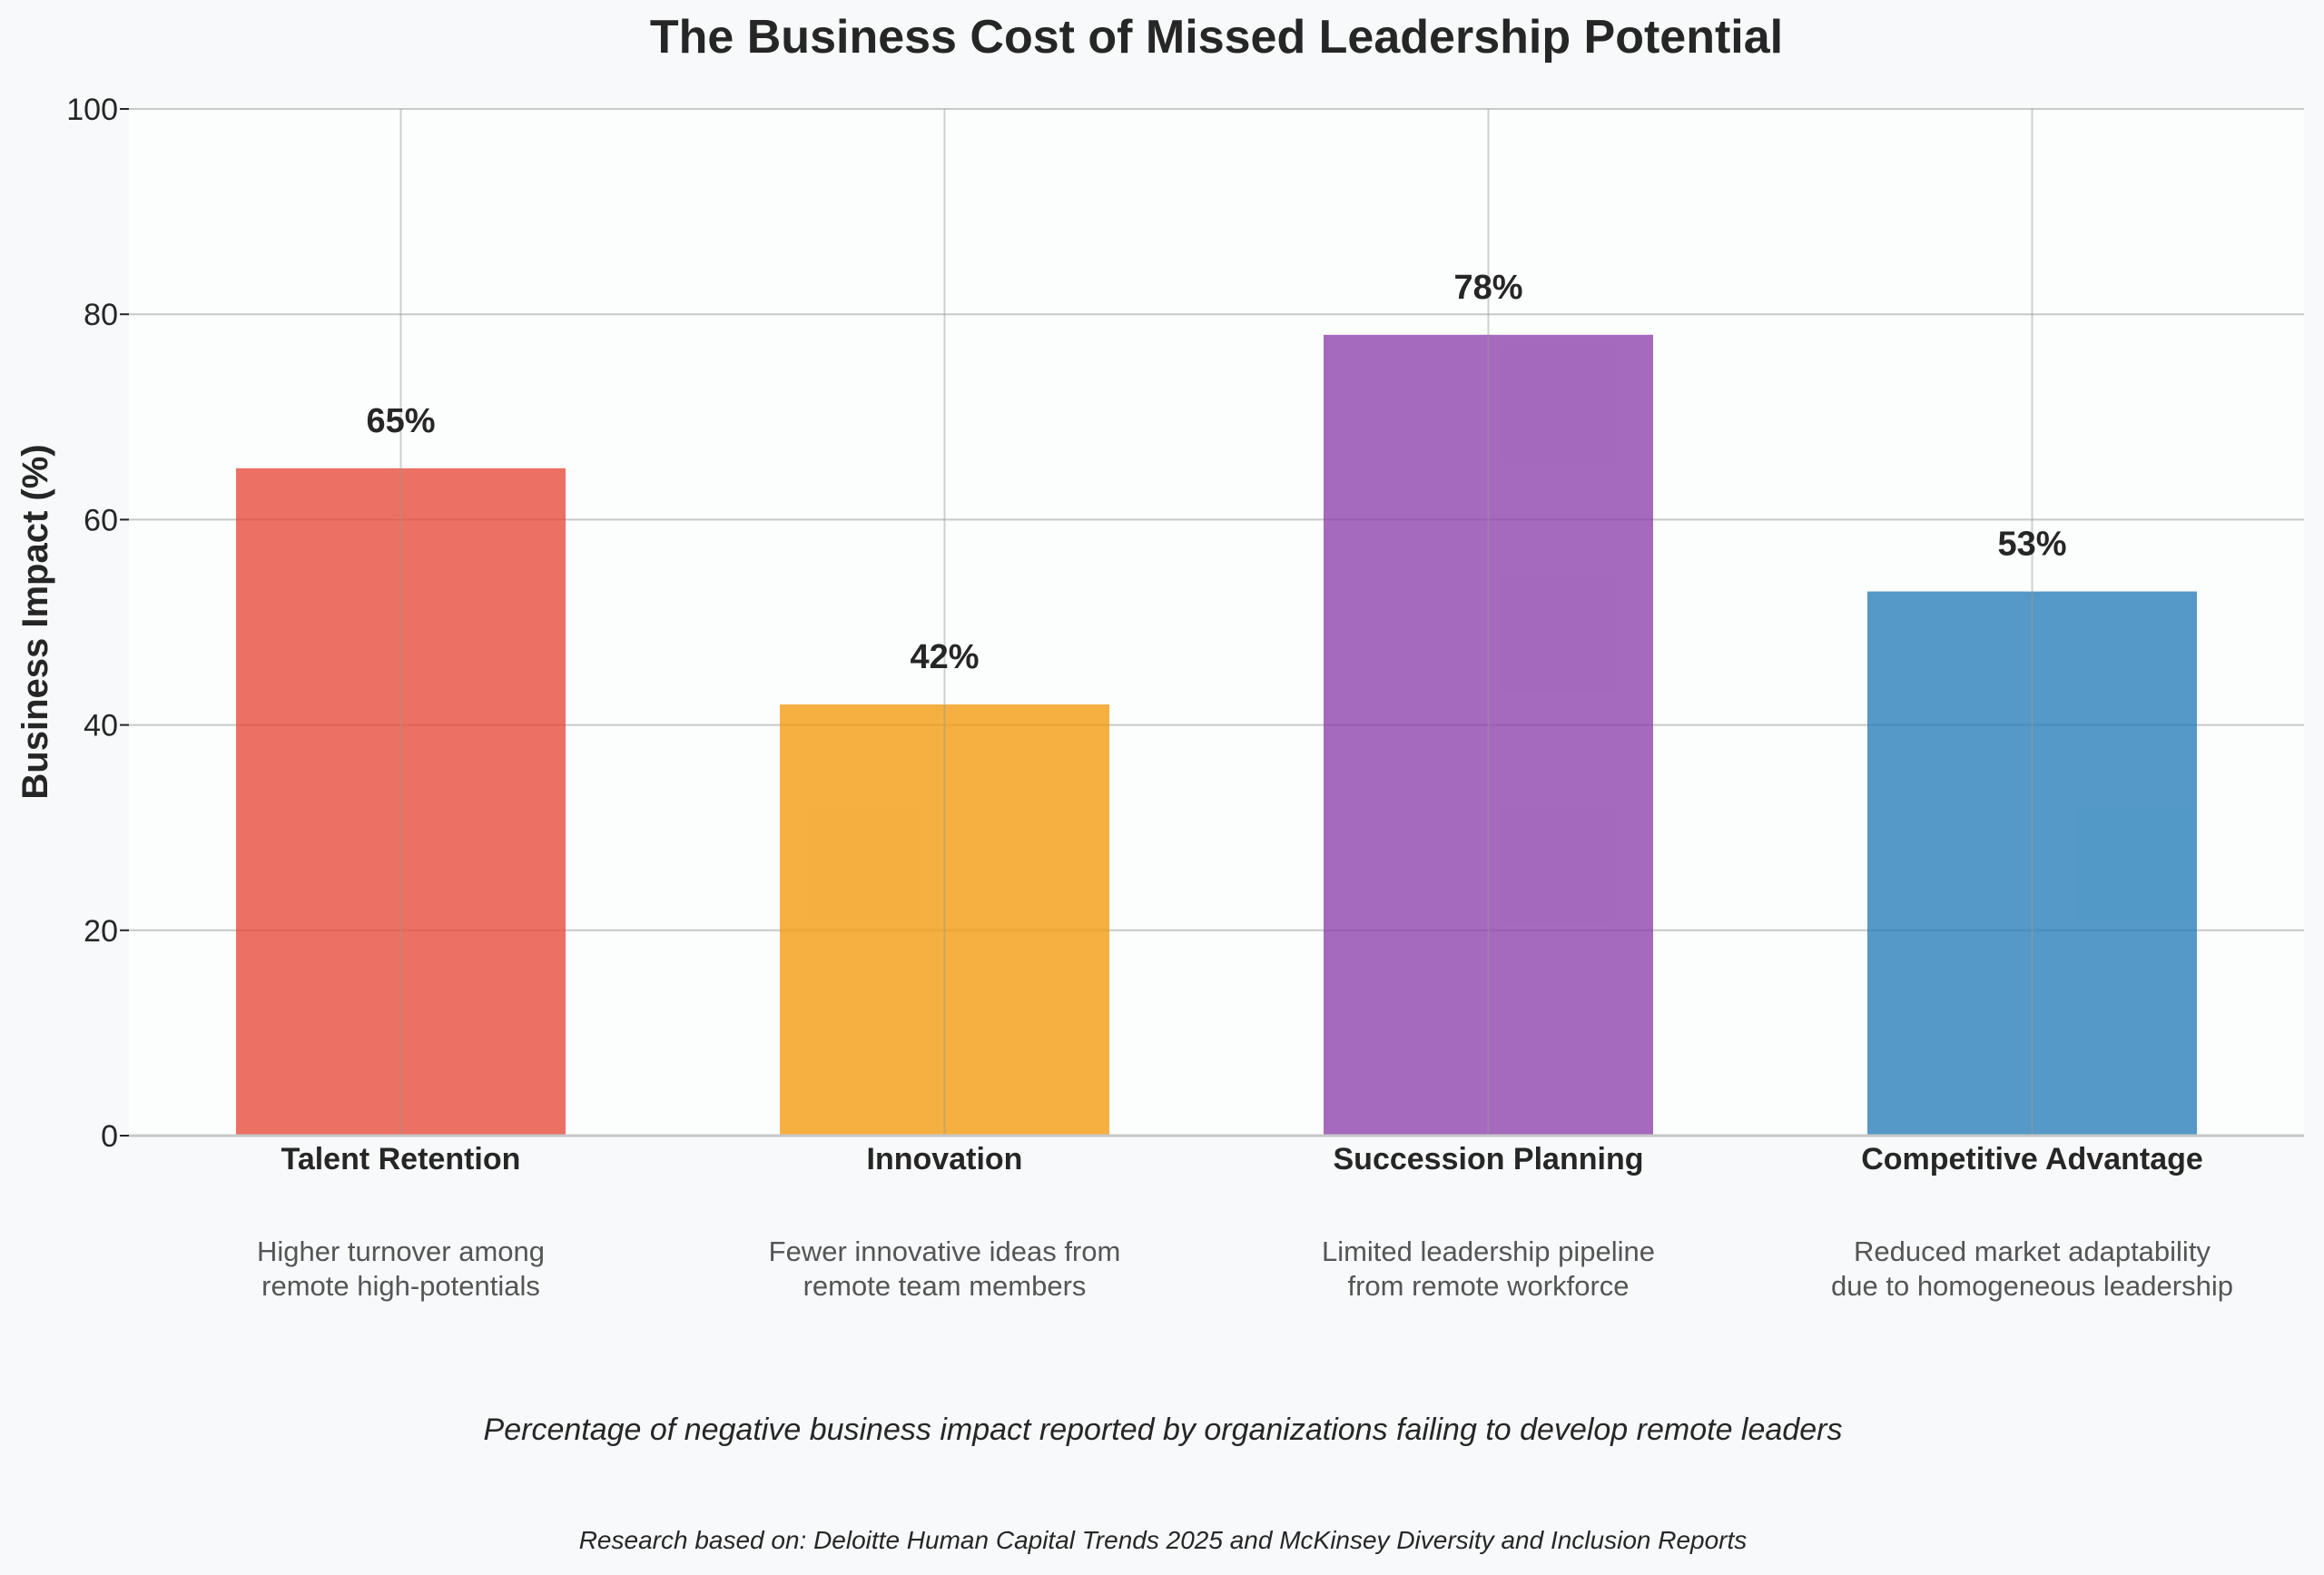 This screenshot has height=1575, width=2324. I want to click on category-description: due to homogeneous leadership, so click(2032, 1286).